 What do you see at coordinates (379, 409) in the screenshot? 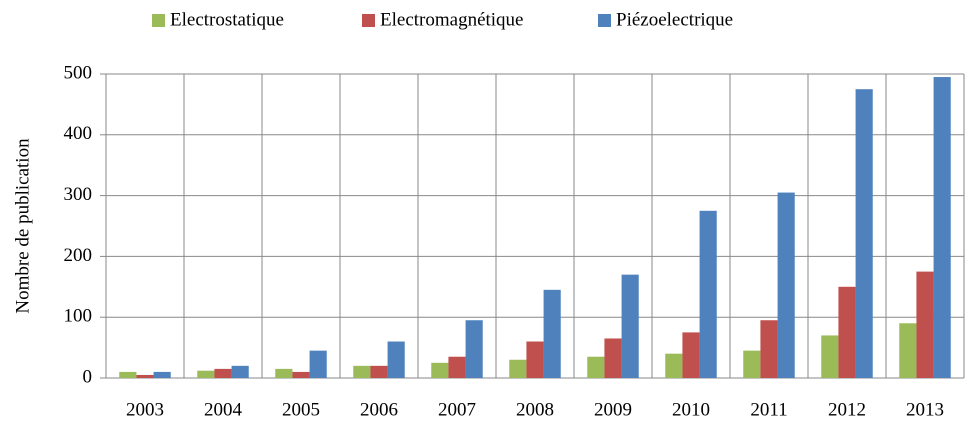
I see `x-tick-label: 2006` at bounding box center [379, 409].